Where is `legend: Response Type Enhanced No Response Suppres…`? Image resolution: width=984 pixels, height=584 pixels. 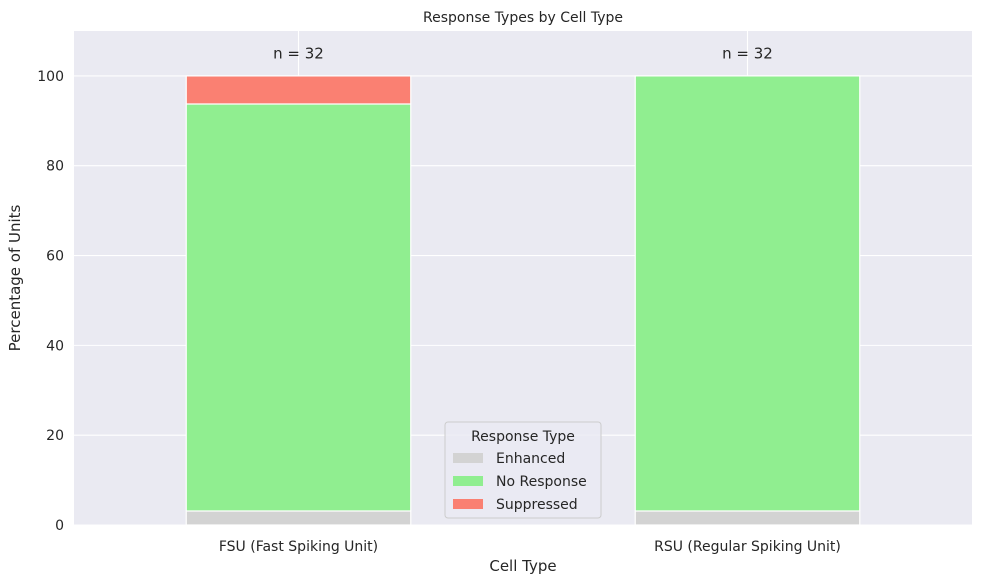
legend: Response Type Enhanced No Response Suppres… is located at coordinates (523, 470).